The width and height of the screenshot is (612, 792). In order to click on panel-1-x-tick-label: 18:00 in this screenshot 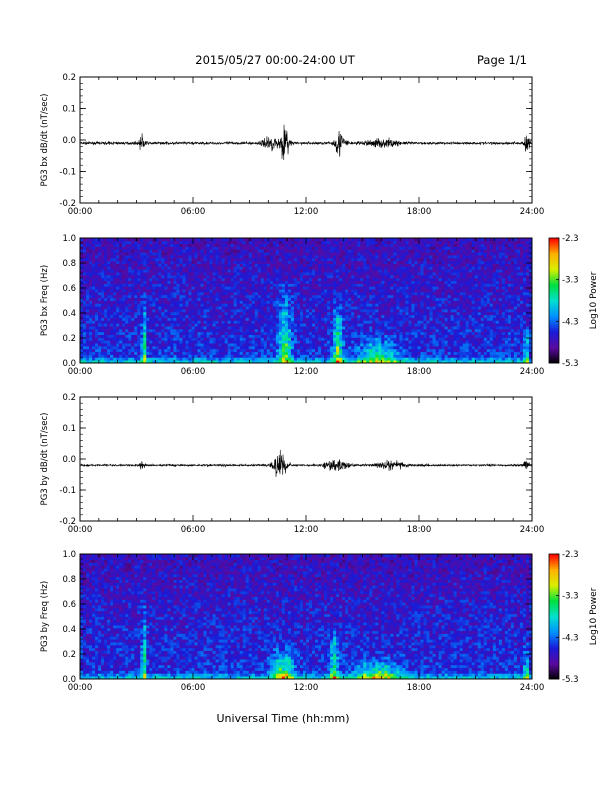, I will do `click(419, 212)`.